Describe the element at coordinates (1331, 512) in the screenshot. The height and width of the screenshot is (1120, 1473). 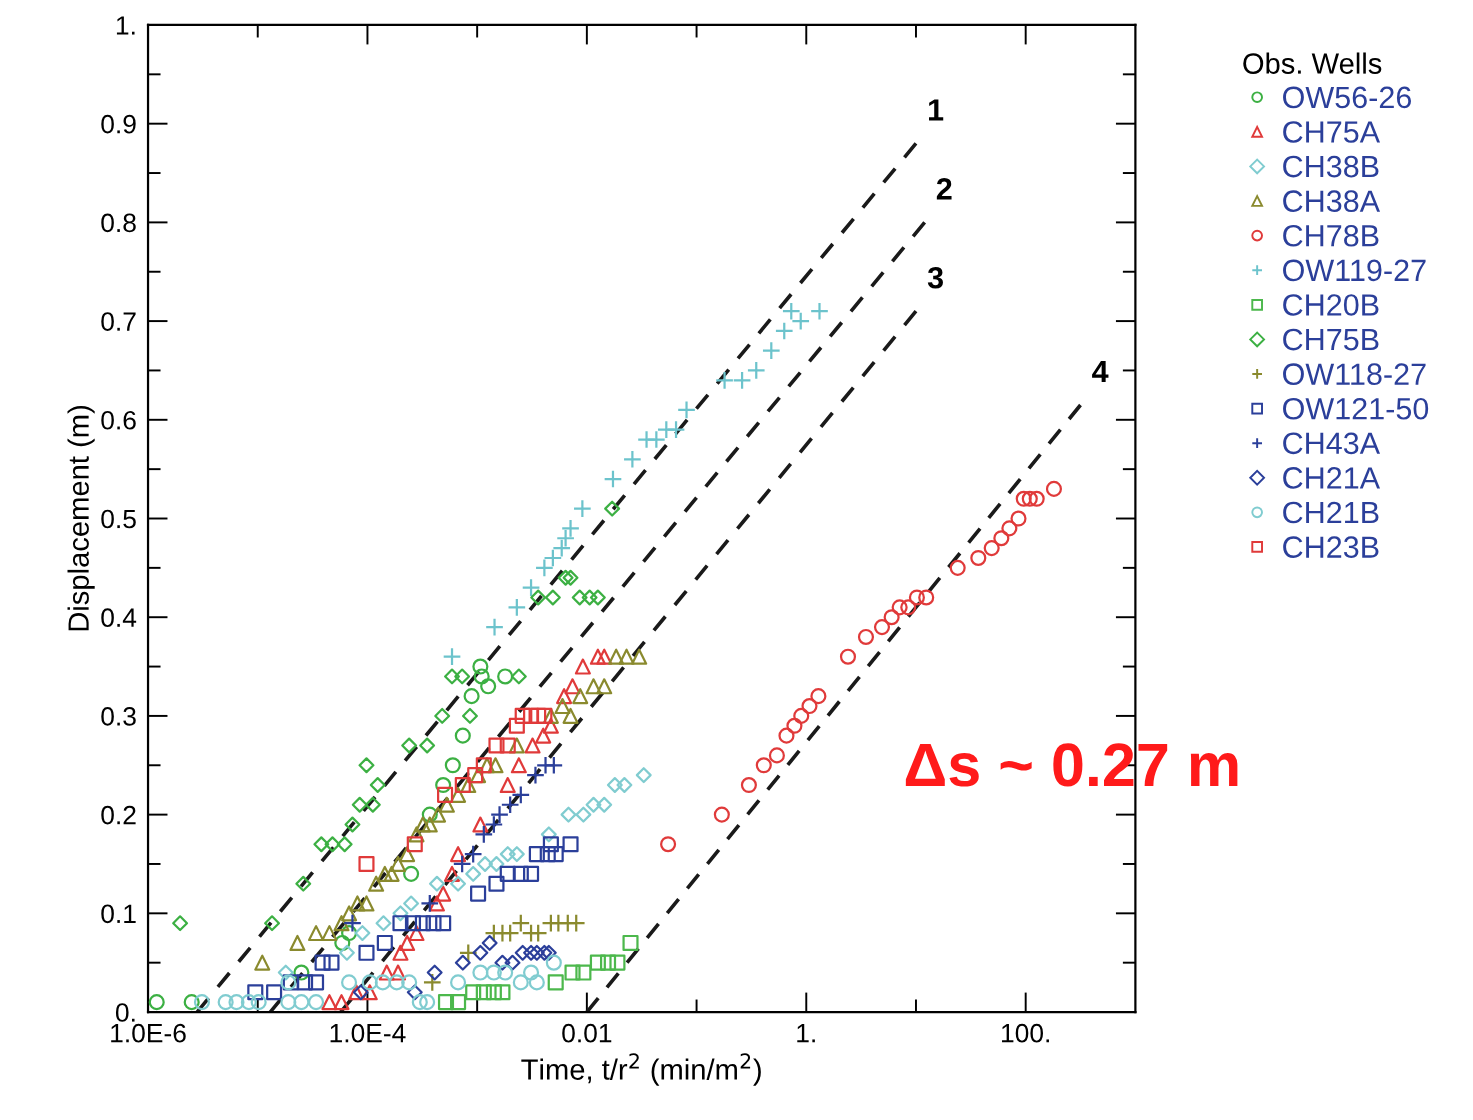
I see `legend-label: CH21B` at that location.